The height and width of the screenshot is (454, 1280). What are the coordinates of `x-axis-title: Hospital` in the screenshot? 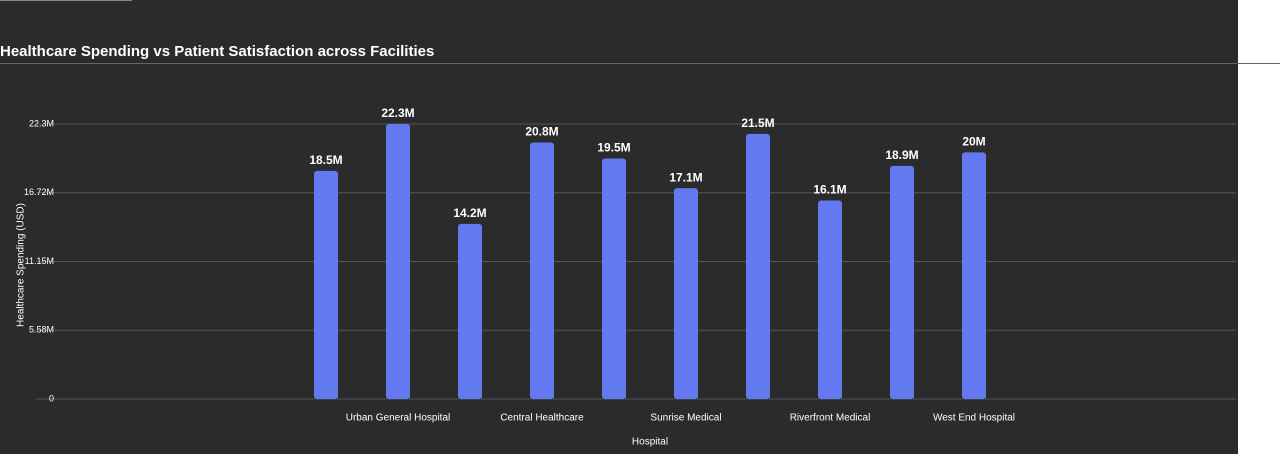 It's located at (650, 442).